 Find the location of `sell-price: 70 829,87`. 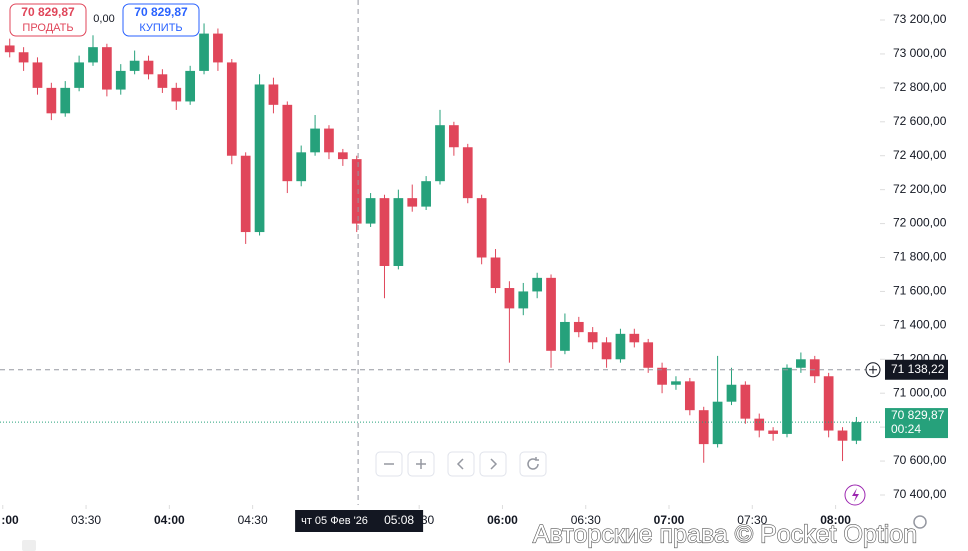

sell-price: 70 829,87 is located at coordinates (48, 12).